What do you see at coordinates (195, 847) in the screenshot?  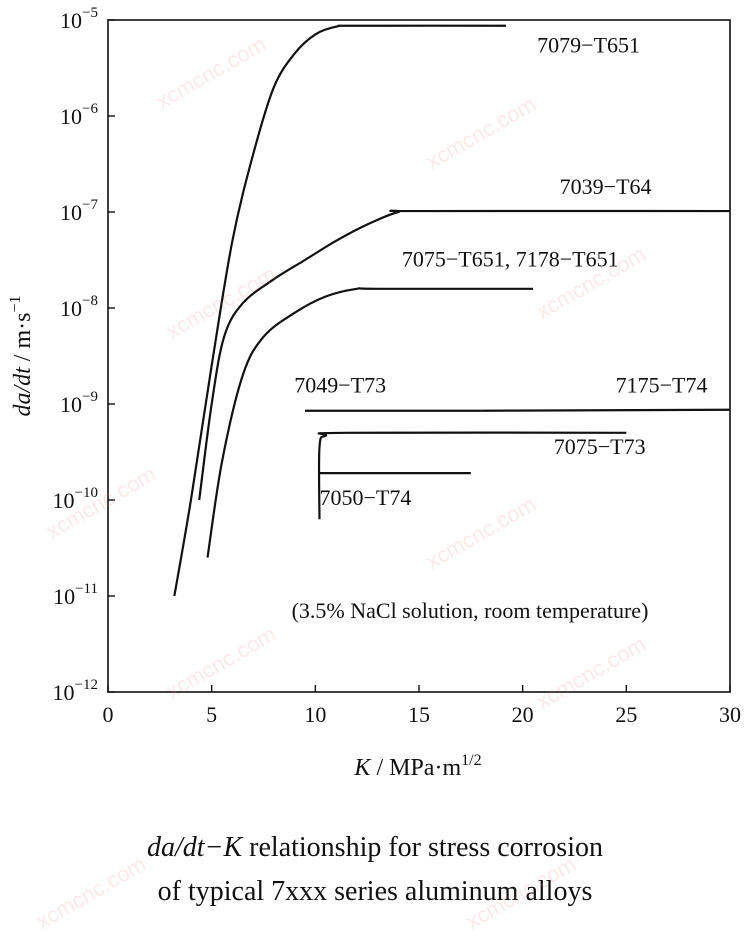 I see `caption-math: da/dt−K` at bounding box center [195, 847].